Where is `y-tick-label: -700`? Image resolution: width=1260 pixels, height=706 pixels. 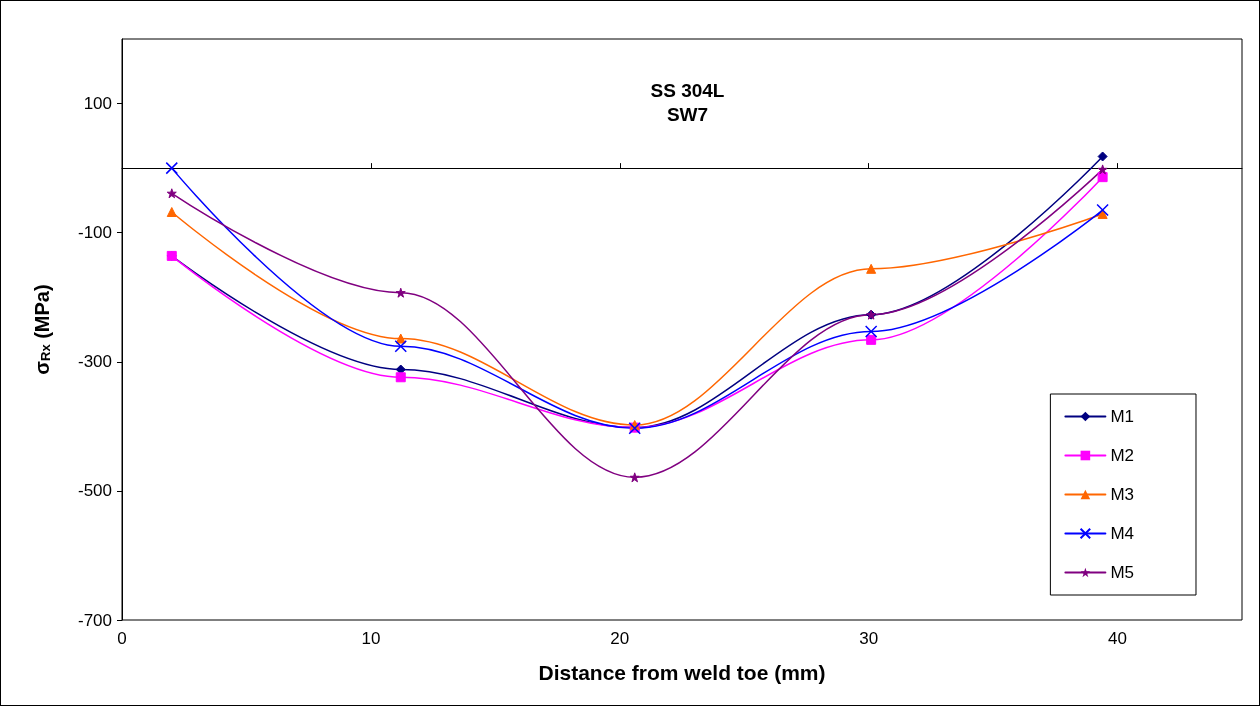 y-tick-label: -700 is located at coordinates (94, 620).